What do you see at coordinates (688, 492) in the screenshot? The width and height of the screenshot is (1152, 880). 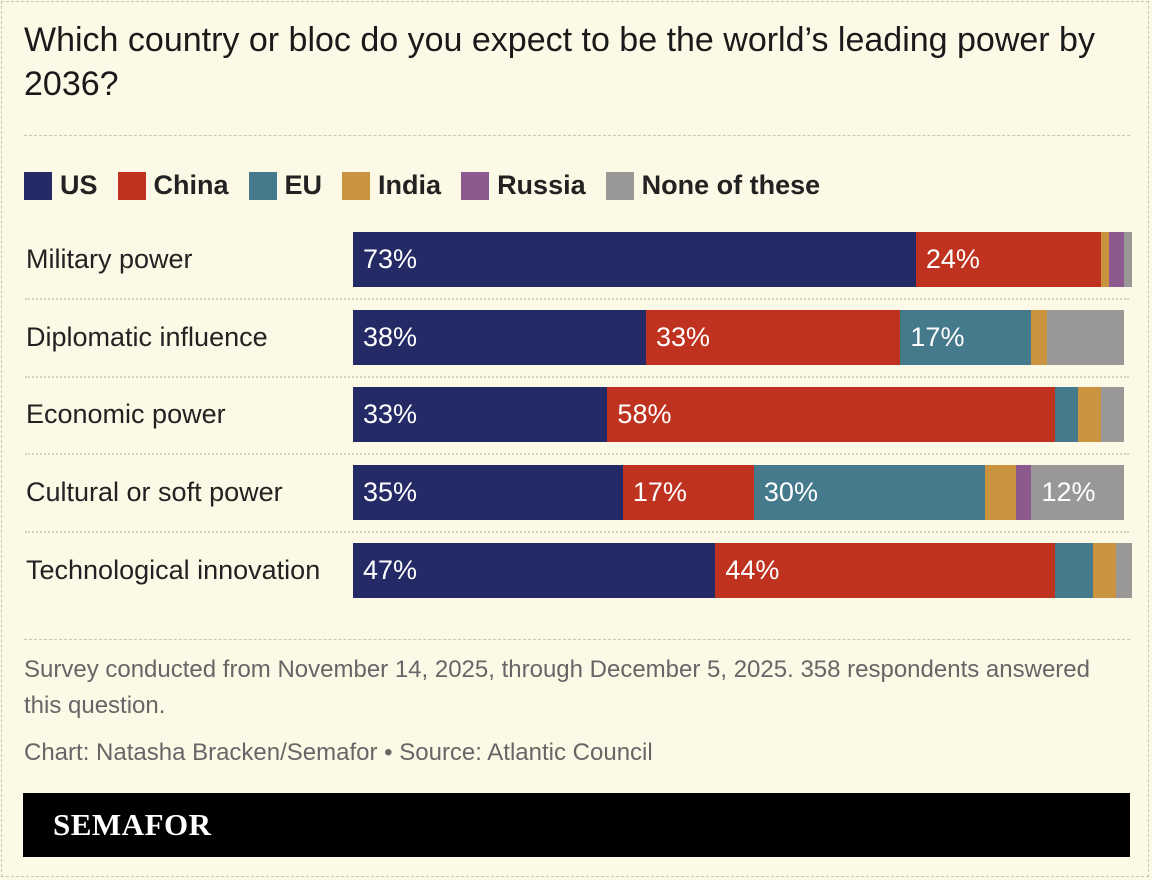 I see `bar-segment-china: 17%` at bounding box center [688, 492].